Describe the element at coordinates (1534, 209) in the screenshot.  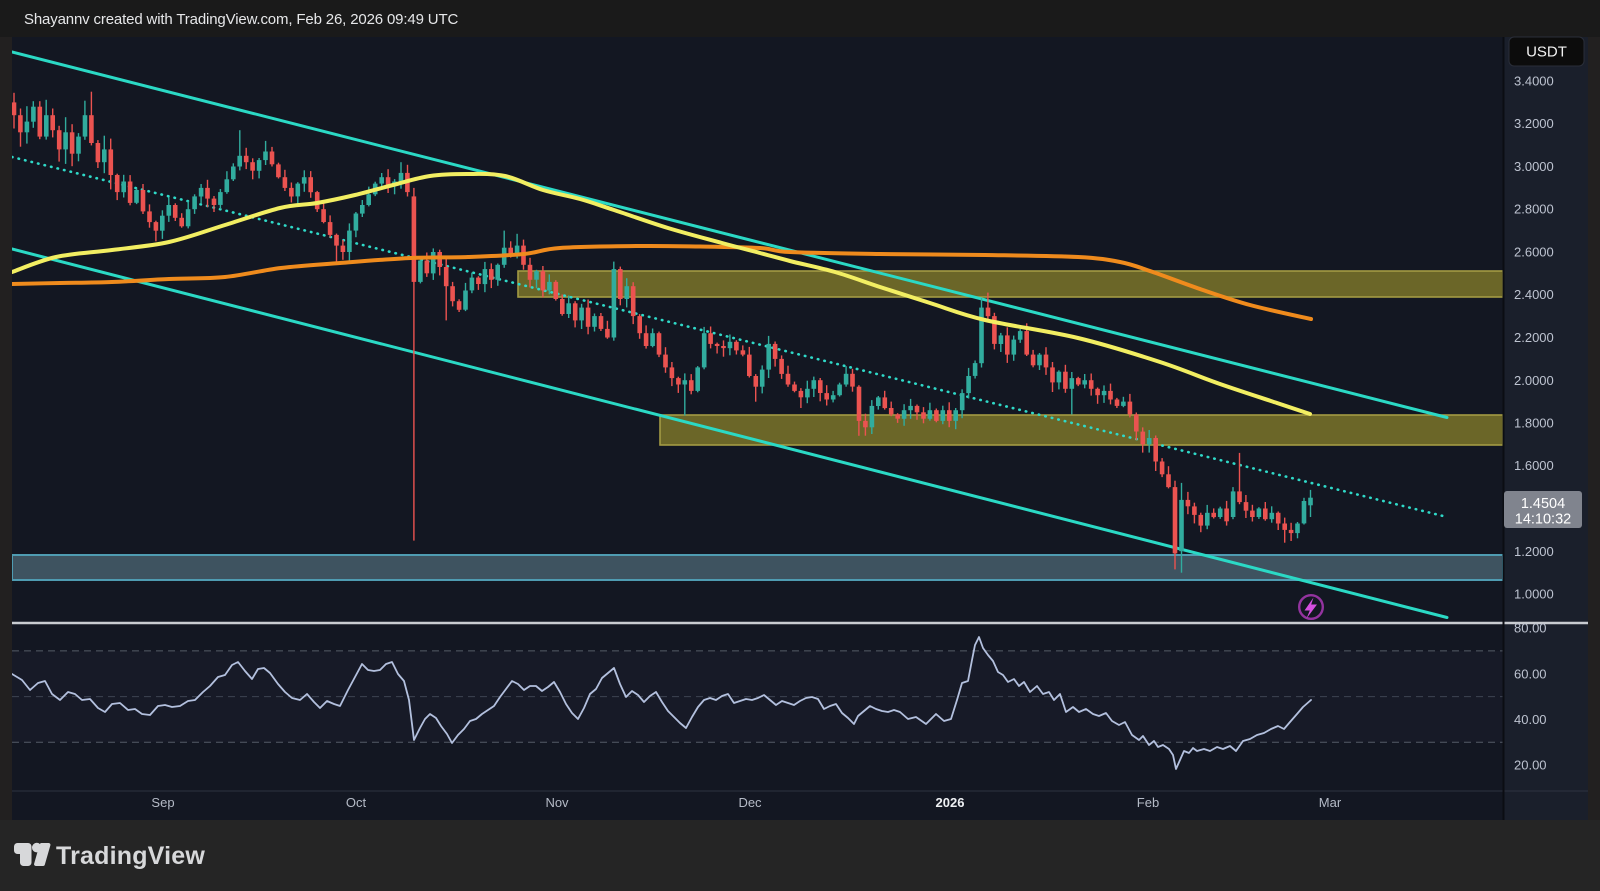
I see `svg-text: 2.8000` at that location.